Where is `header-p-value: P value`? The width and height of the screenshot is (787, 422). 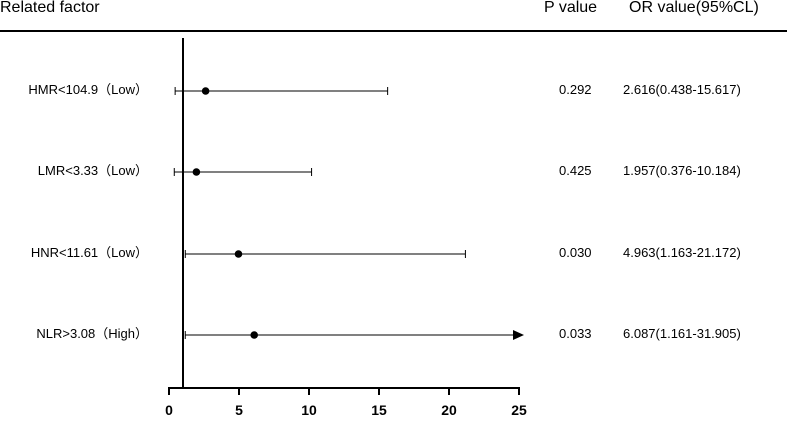 header-p-value: P value is located at coordinates (571, 8).